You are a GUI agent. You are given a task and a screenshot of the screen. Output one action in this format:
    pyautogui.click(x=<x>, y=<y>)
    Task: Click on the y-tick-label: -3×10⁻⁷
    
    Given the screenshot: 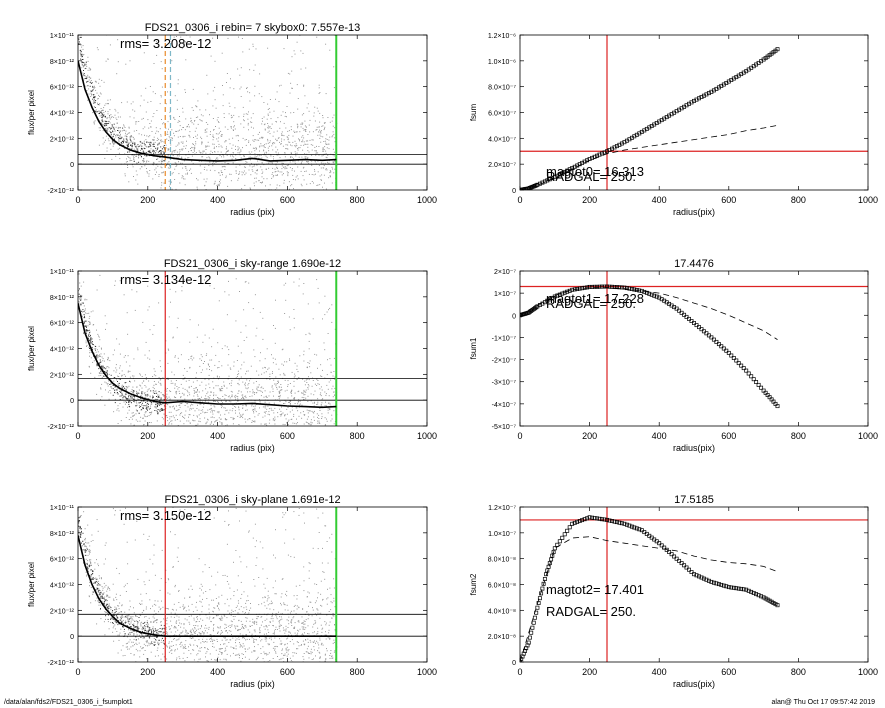 What is the action you would take?
    pyautogui.click(x=504, y=383)
    